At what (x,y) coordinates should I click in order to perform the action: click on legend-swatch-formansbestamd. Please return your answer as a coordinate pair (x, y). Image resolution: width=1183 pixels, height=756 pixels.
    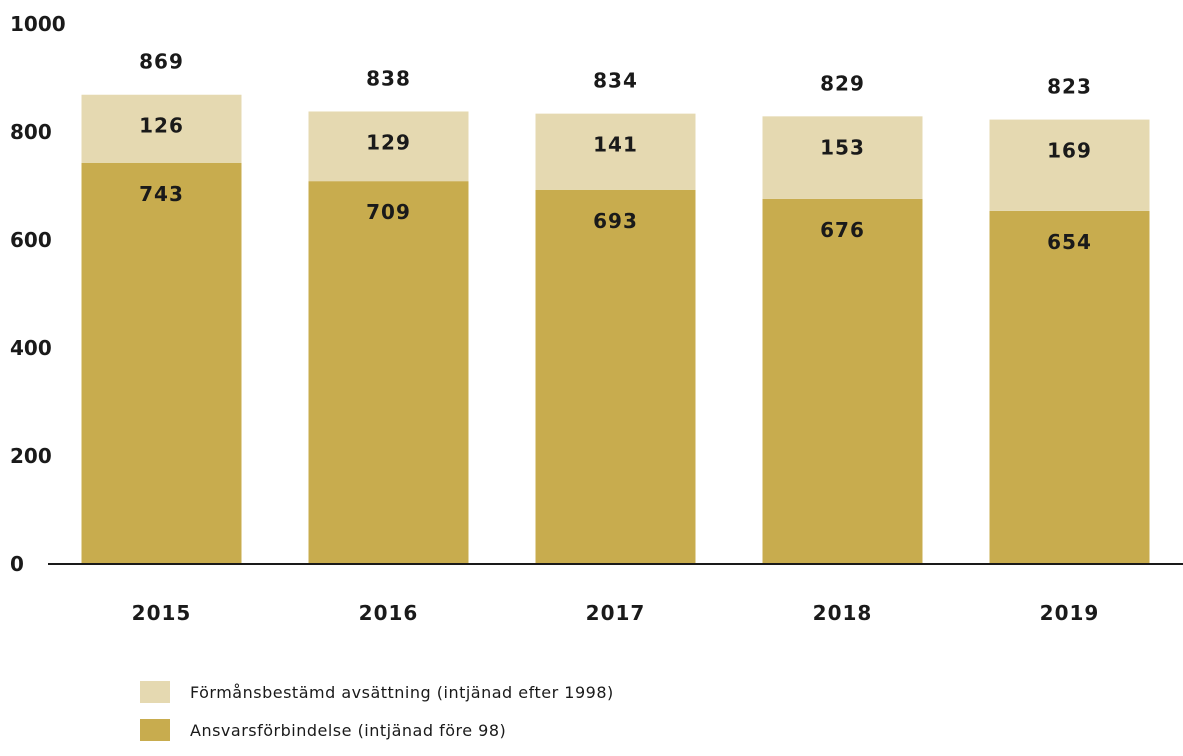
    Looking at the image, I should click on (155, 692).